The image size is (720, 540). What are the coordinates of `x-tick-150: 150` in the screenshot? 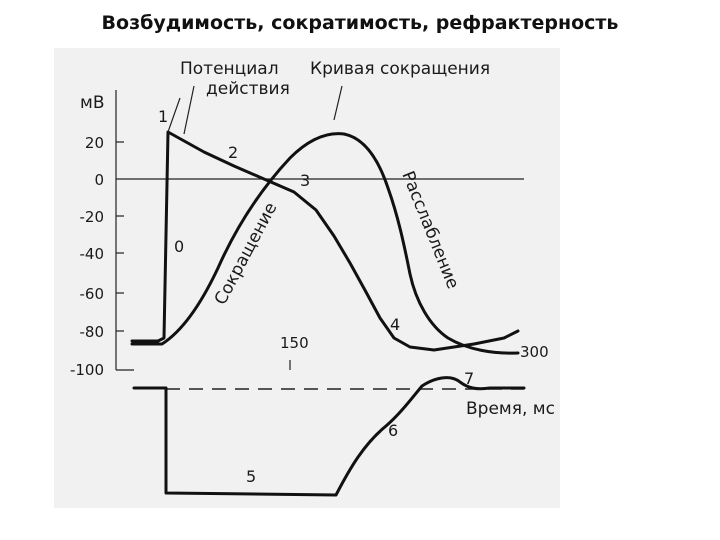 It's located at (294, 343).